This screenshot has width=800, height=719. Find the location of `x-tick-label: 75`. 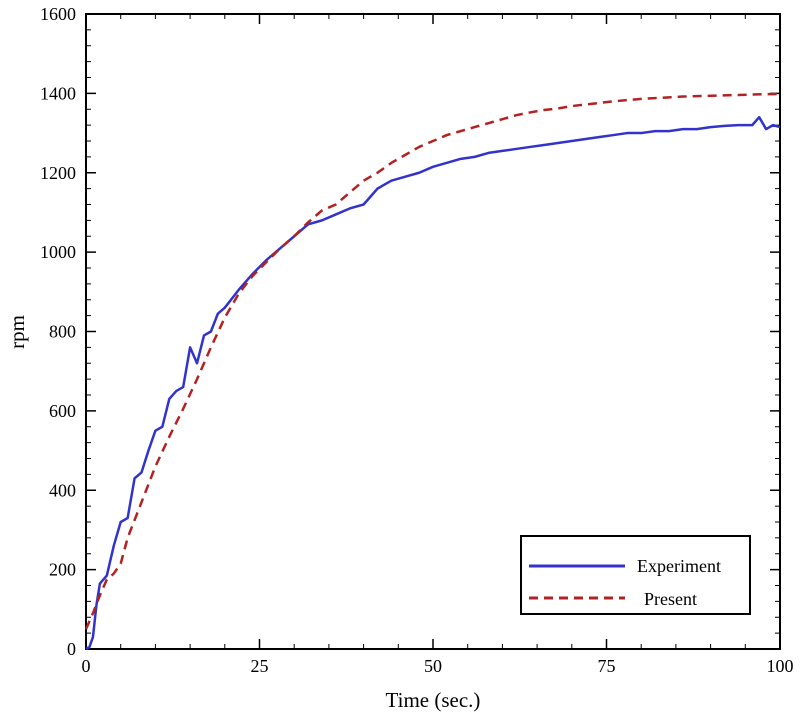

x-tick-label: 75 is located at coordinates (607, 666).